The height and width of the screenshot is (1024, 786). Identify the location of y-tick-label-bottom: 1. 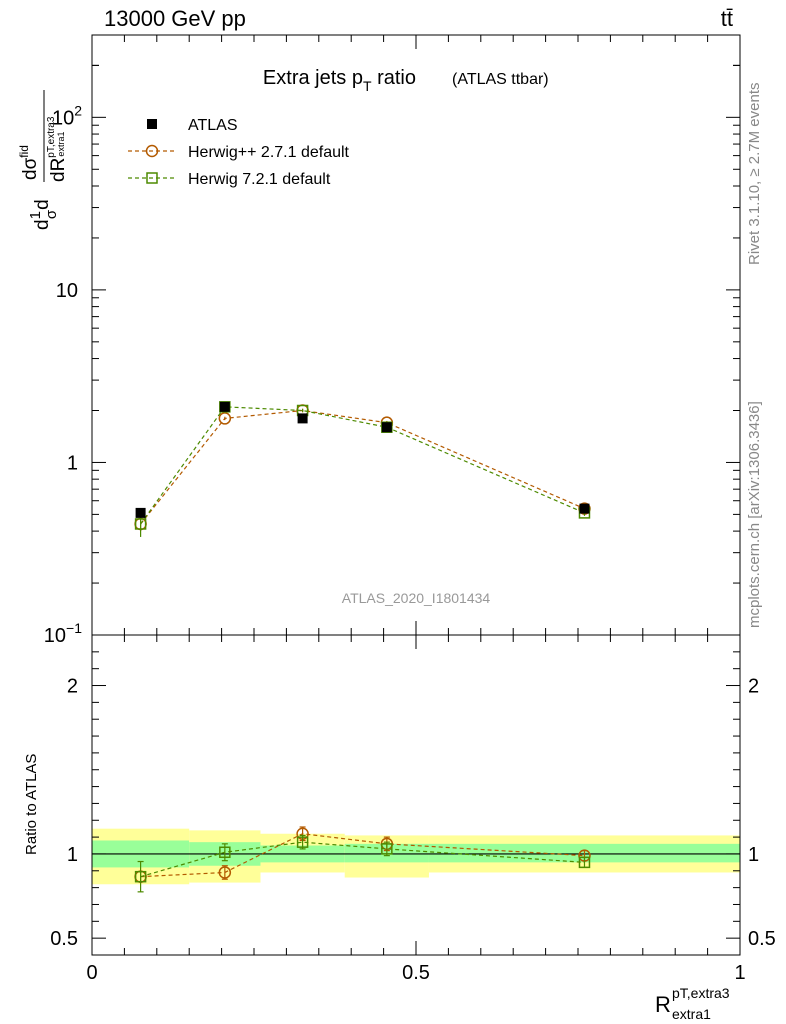
(72, 855).